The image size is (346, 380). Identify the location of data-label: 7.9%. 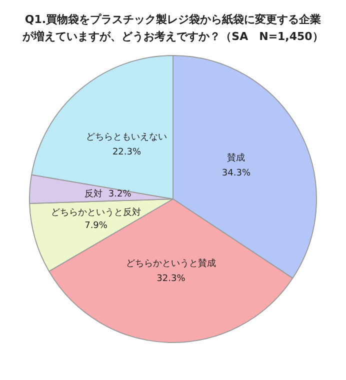
(96, 226).